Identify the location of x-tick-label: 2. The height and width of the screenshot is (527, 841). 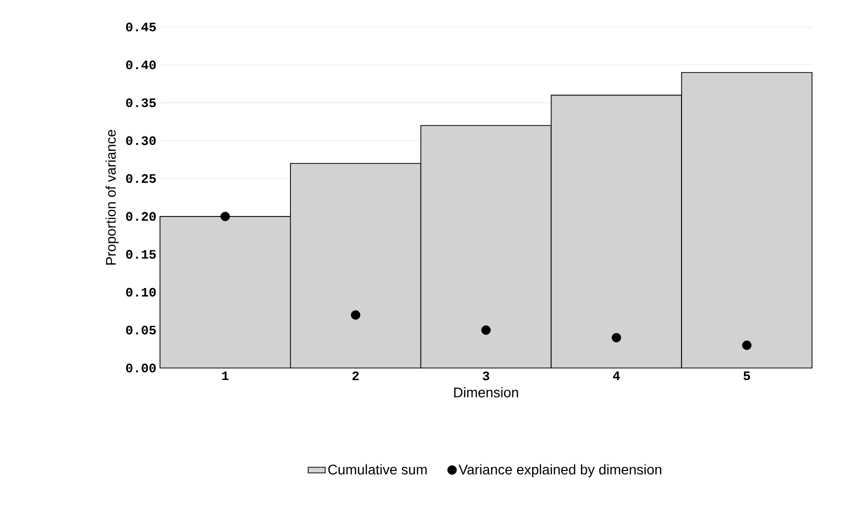
(355, 376).